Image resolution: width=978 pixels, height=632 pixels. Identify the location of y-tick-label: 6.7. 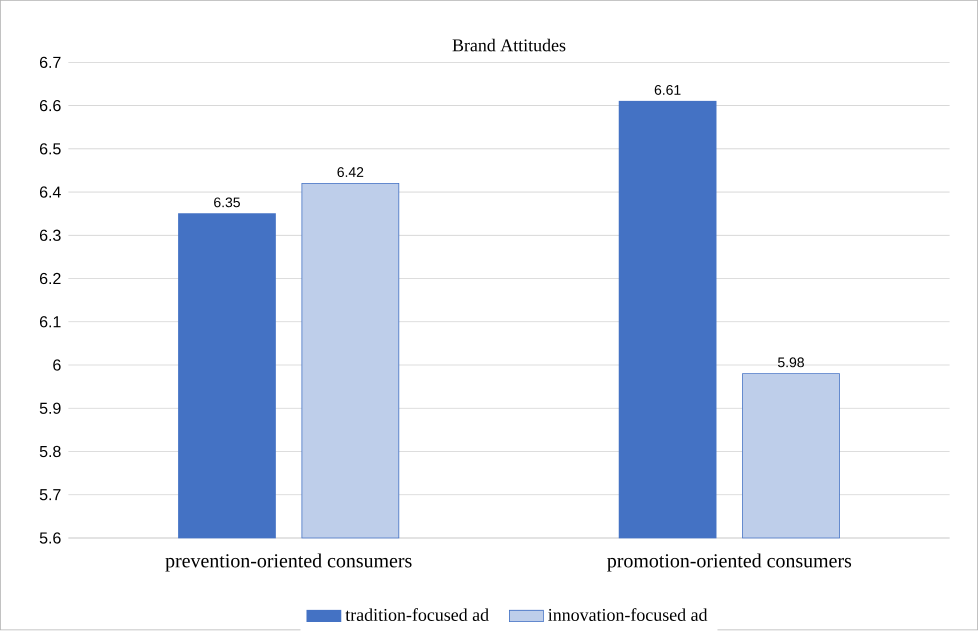
(50, 62).